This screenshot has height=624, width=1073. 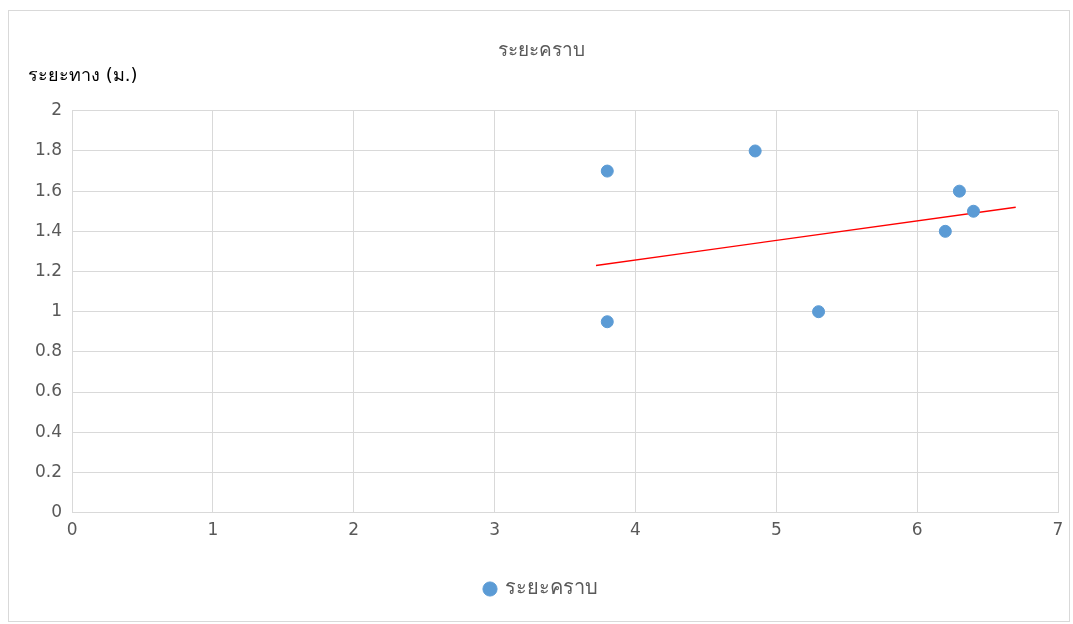 I want to click on y-tick-label: 1.2, so click(x=48, y=269).